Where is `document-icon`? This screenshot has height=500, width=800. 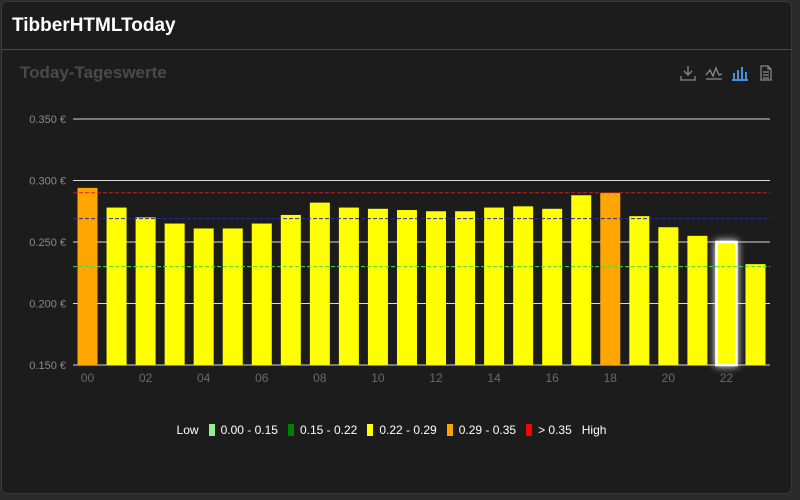
document-icon is located at coordinates (766, 73).